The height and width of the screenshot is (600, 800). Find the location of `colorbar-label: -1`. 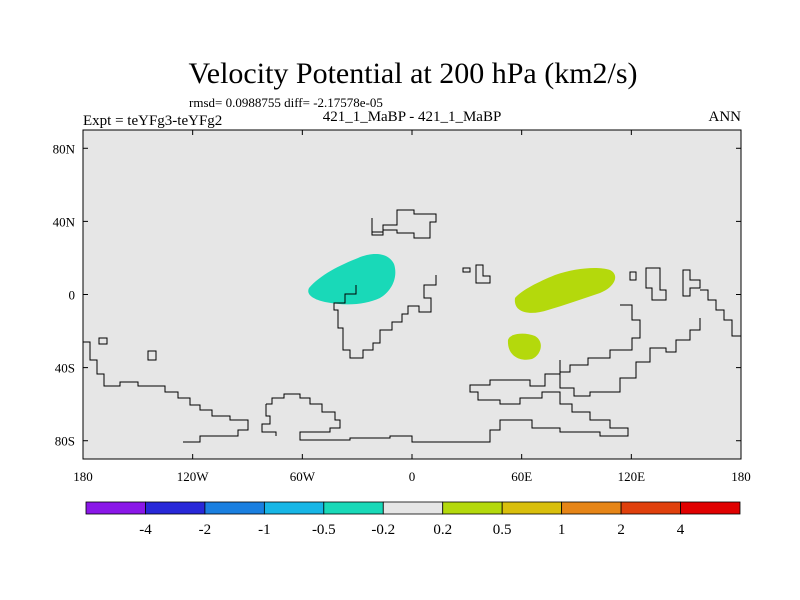

colorbar-label: -1 is located at coordinates (264, 530).